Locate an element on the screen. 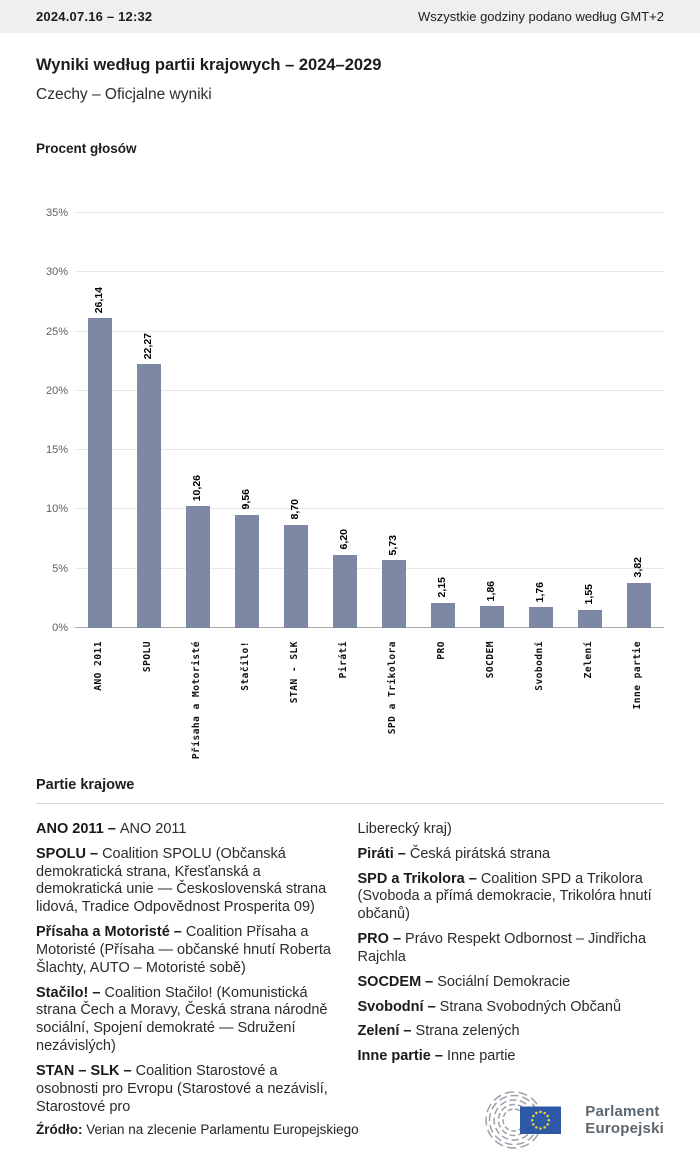  section-divider is located at coordinates (350, 803).